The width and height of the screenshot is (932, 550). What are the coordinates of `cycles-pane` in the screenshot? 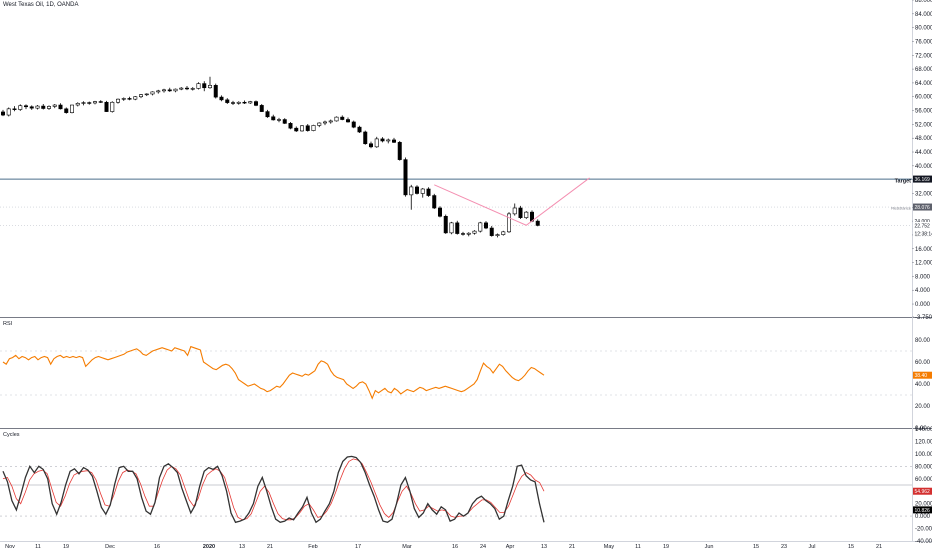 It's located at (456, 489).